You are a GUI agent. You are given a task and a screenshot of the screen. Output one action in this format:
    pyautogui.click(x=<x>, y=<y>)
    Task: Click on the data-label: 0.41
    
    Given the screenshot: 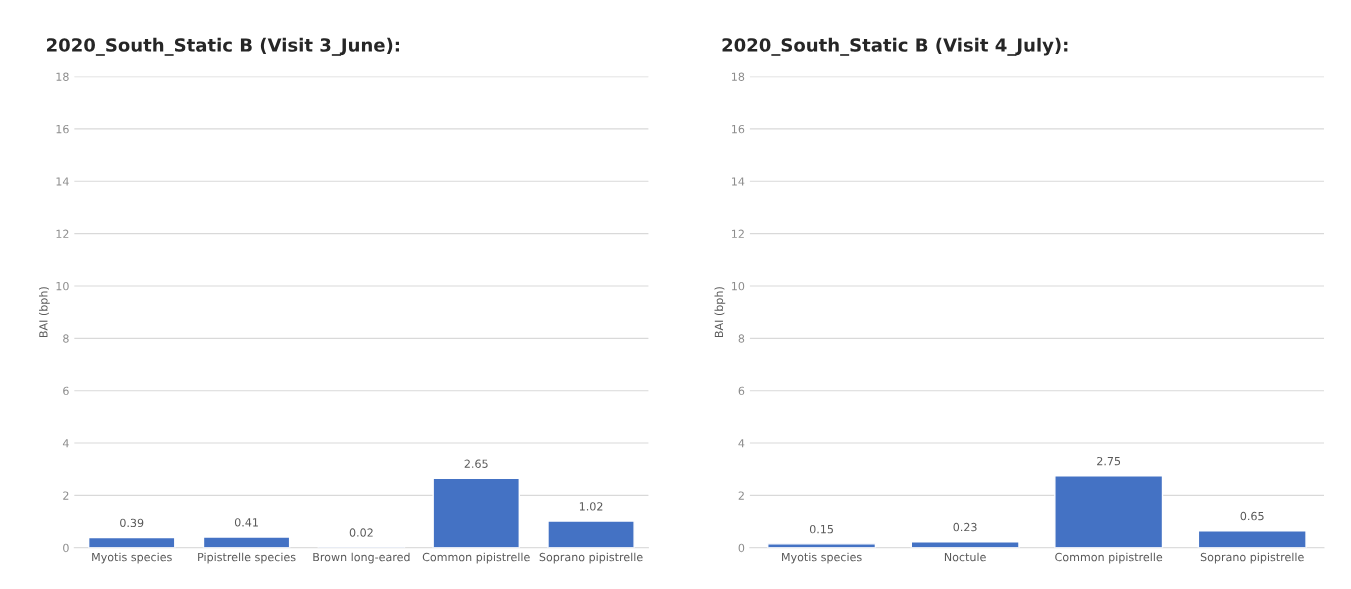 What is the action you would take?
    pyautogui.click(x=246, y=522)
    